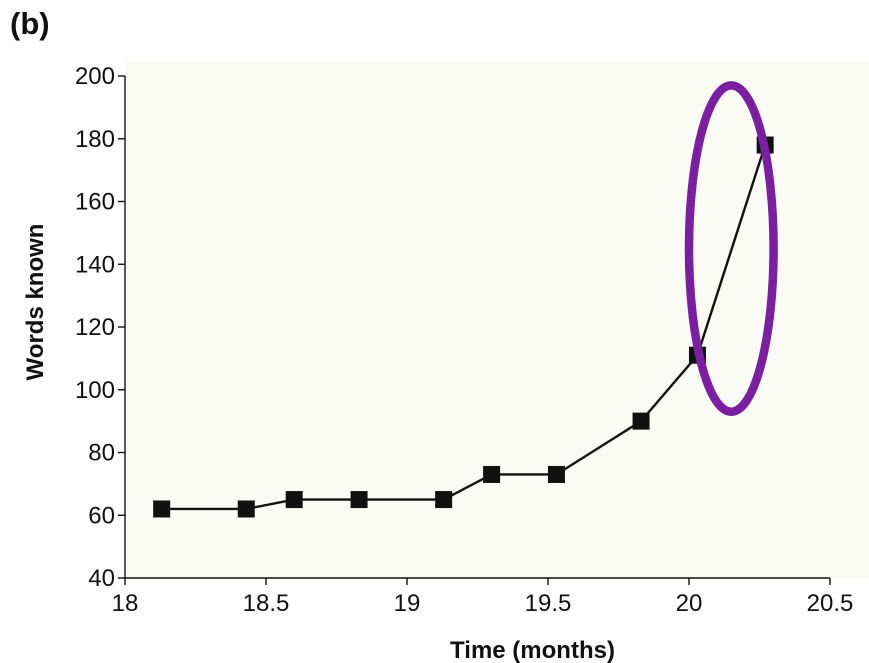 The image size is (869, 663). What do you see at coordinates (407, 603) in the screenshot?
I see `x-tick-label: 19` at bounding box center [407, 603].